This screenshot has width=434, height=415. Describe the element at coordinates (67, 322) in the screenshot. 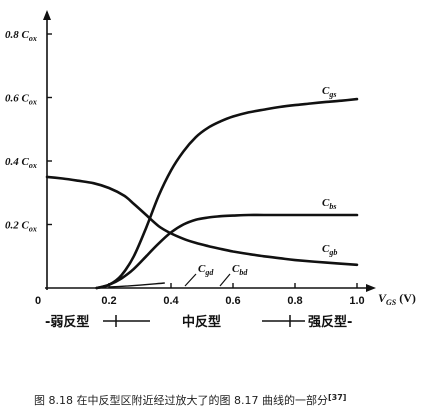

I see `weak-inversion-label: -弱反型` at that location.